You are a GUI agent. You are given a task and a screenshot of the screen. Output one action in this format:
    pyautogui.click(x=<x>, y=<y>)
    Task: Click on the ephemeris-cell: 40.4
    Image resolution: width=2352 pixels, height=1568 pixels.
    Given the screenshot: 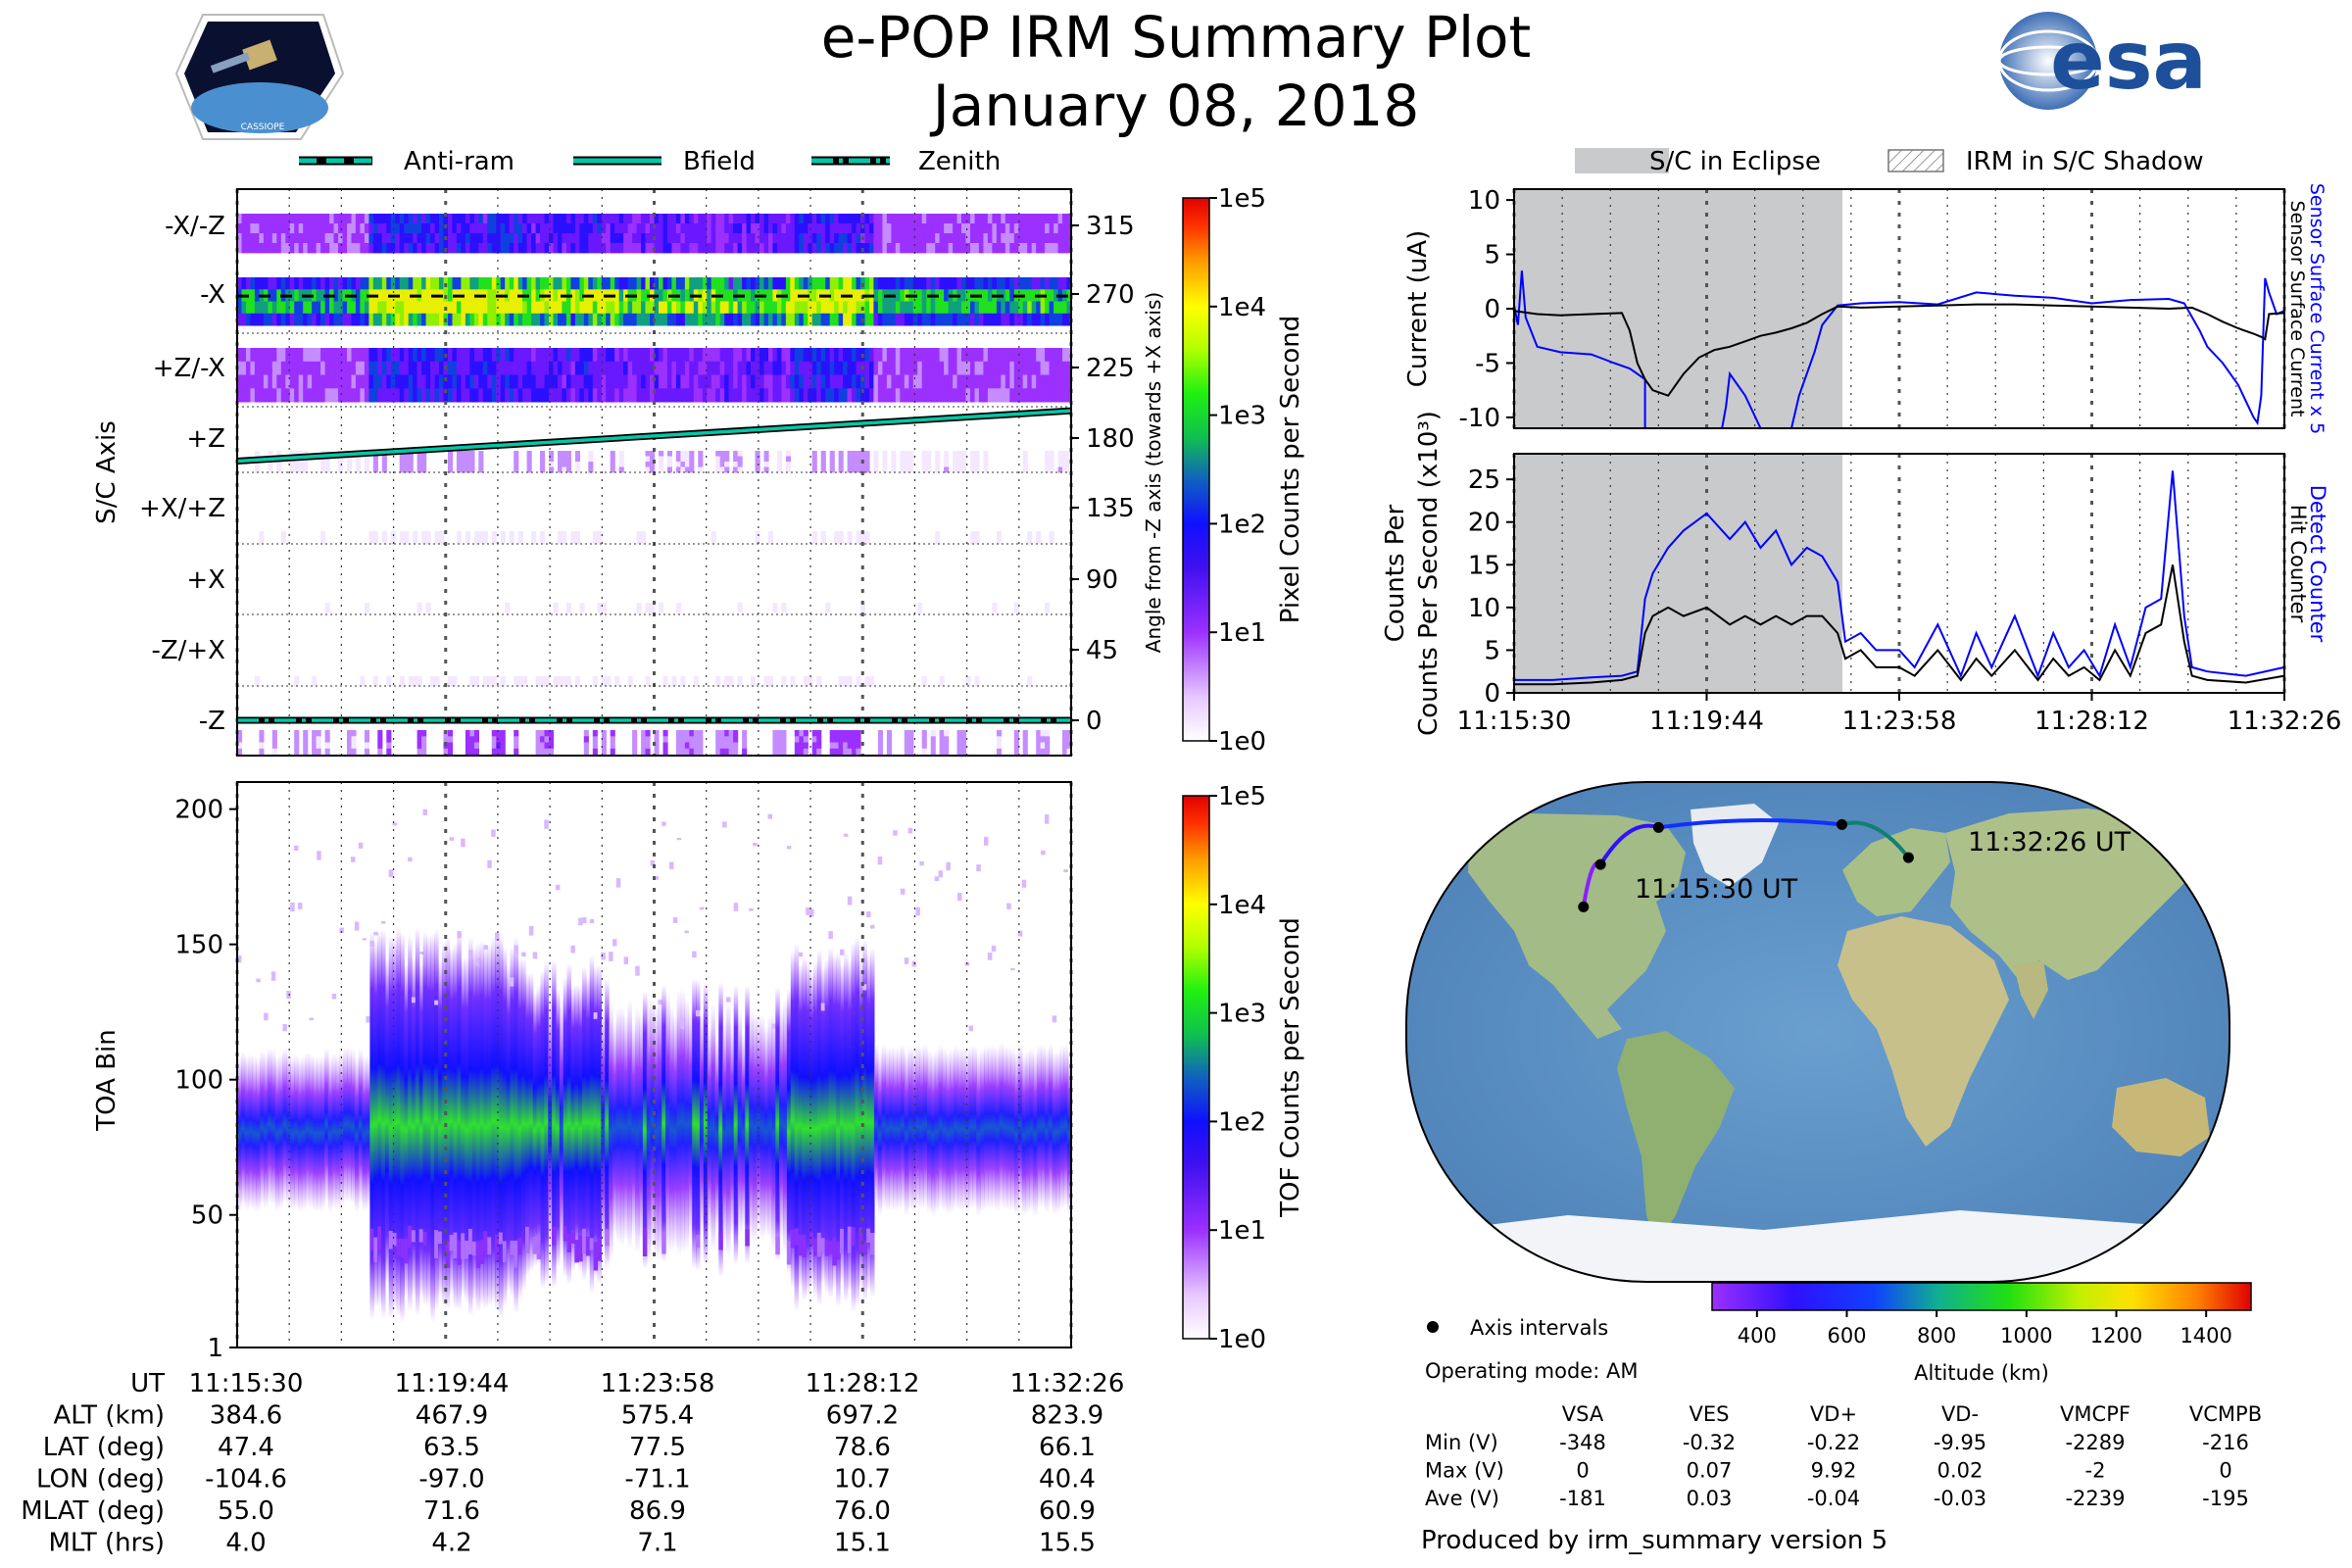 What is the action you would take?
    pyautogui.click(x=1067, y=1479)
    